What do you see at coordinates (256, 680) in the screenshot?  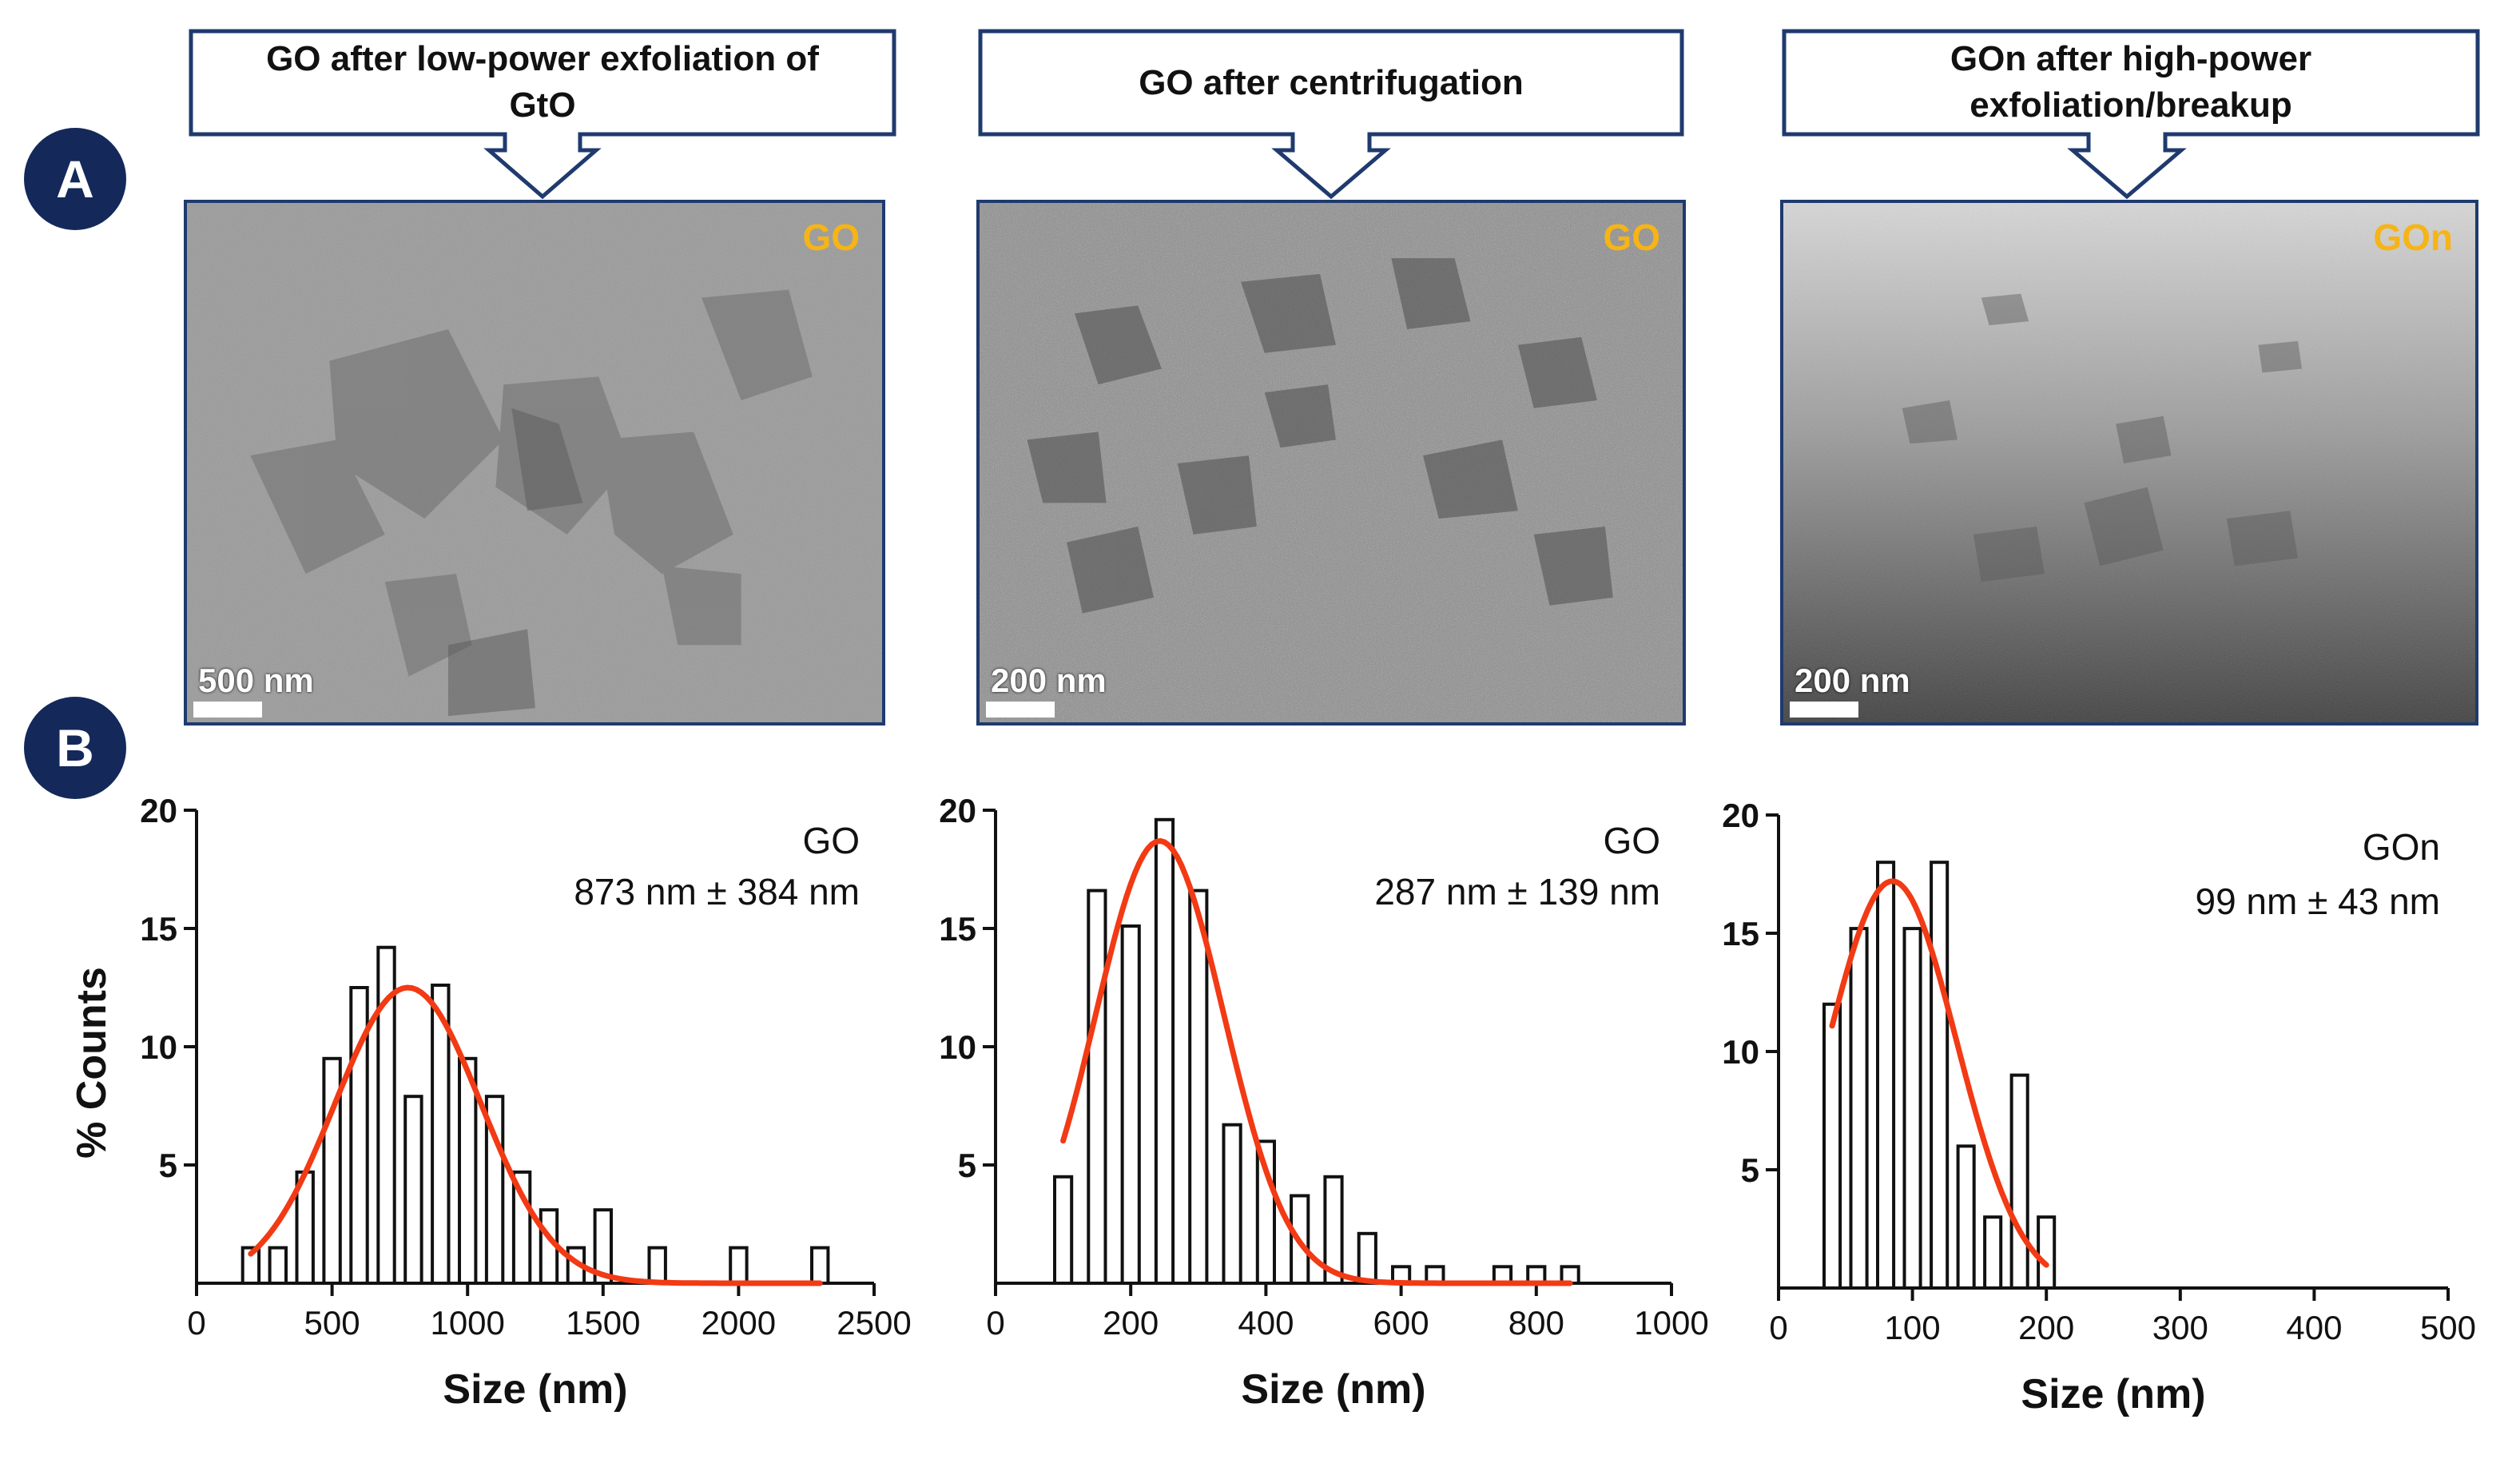 I see `scale-label-1: 500 nm` at bounding box center [256, 680].